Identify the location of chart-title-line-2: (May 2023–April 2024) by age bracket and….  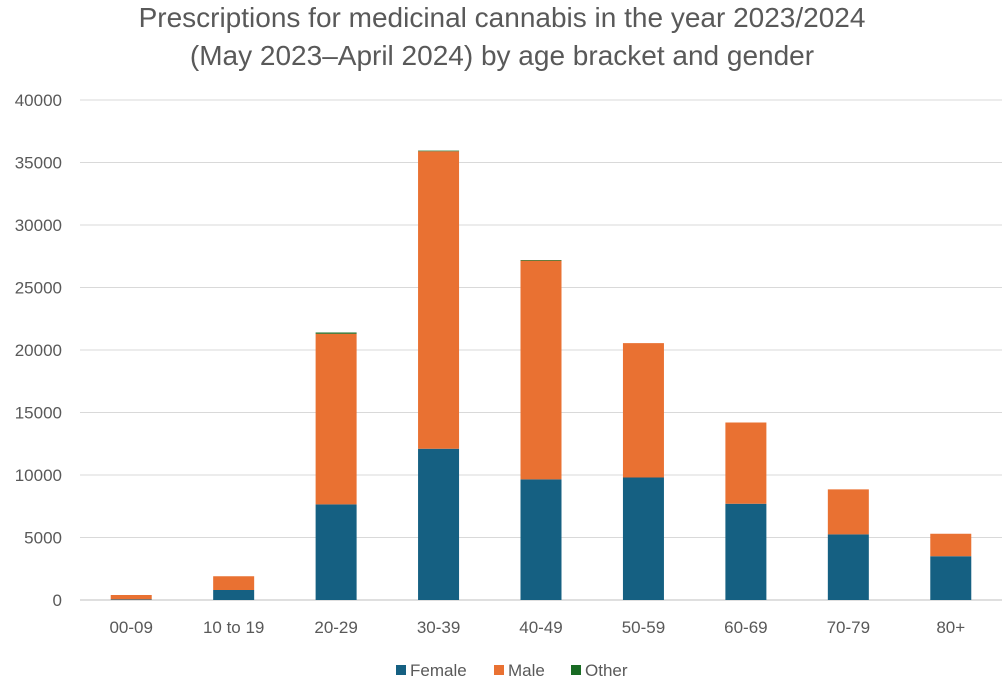
(502, 55).